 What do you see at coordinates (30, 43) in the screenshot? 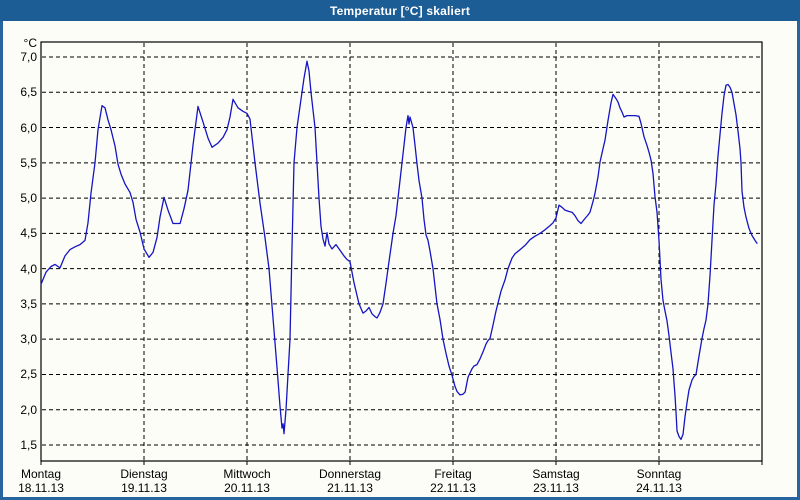
I see `y-axis-unit-label: °C` at bounding box center [30, 43].